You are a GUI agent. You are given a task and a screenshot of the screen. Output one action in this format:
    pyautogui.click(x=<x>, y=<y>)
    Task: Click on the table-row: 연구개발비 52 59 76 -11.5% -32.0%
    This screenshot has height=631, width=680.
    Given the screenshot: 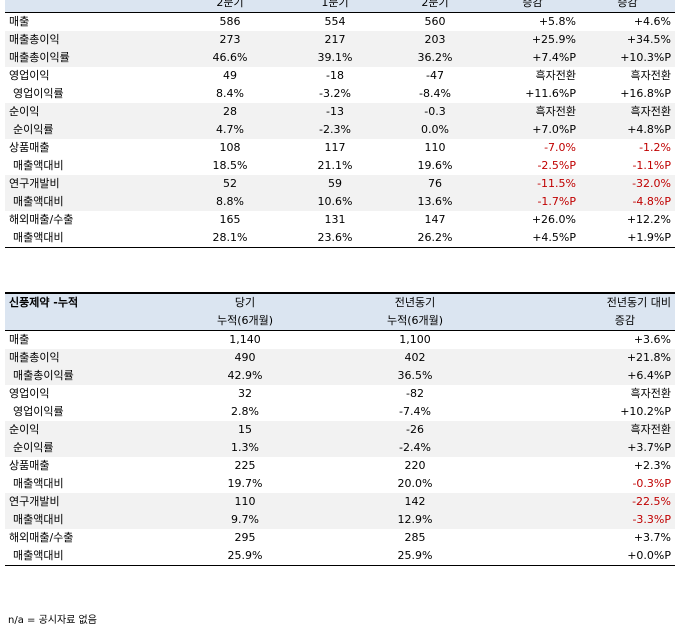 What is the action you would take?
    pyautogui.click(x=340, y=184)
    